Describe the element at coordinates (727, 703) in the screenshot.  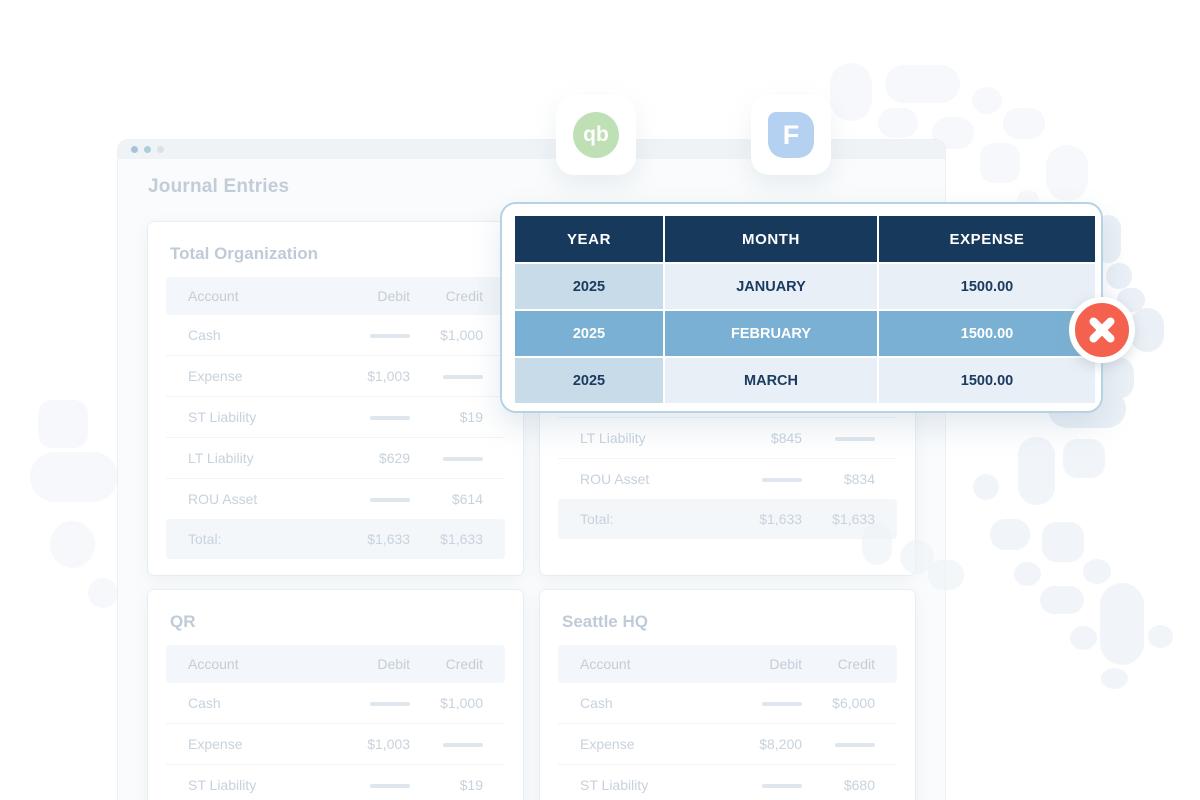
I see `table-row: Cash $6,000` at that location.